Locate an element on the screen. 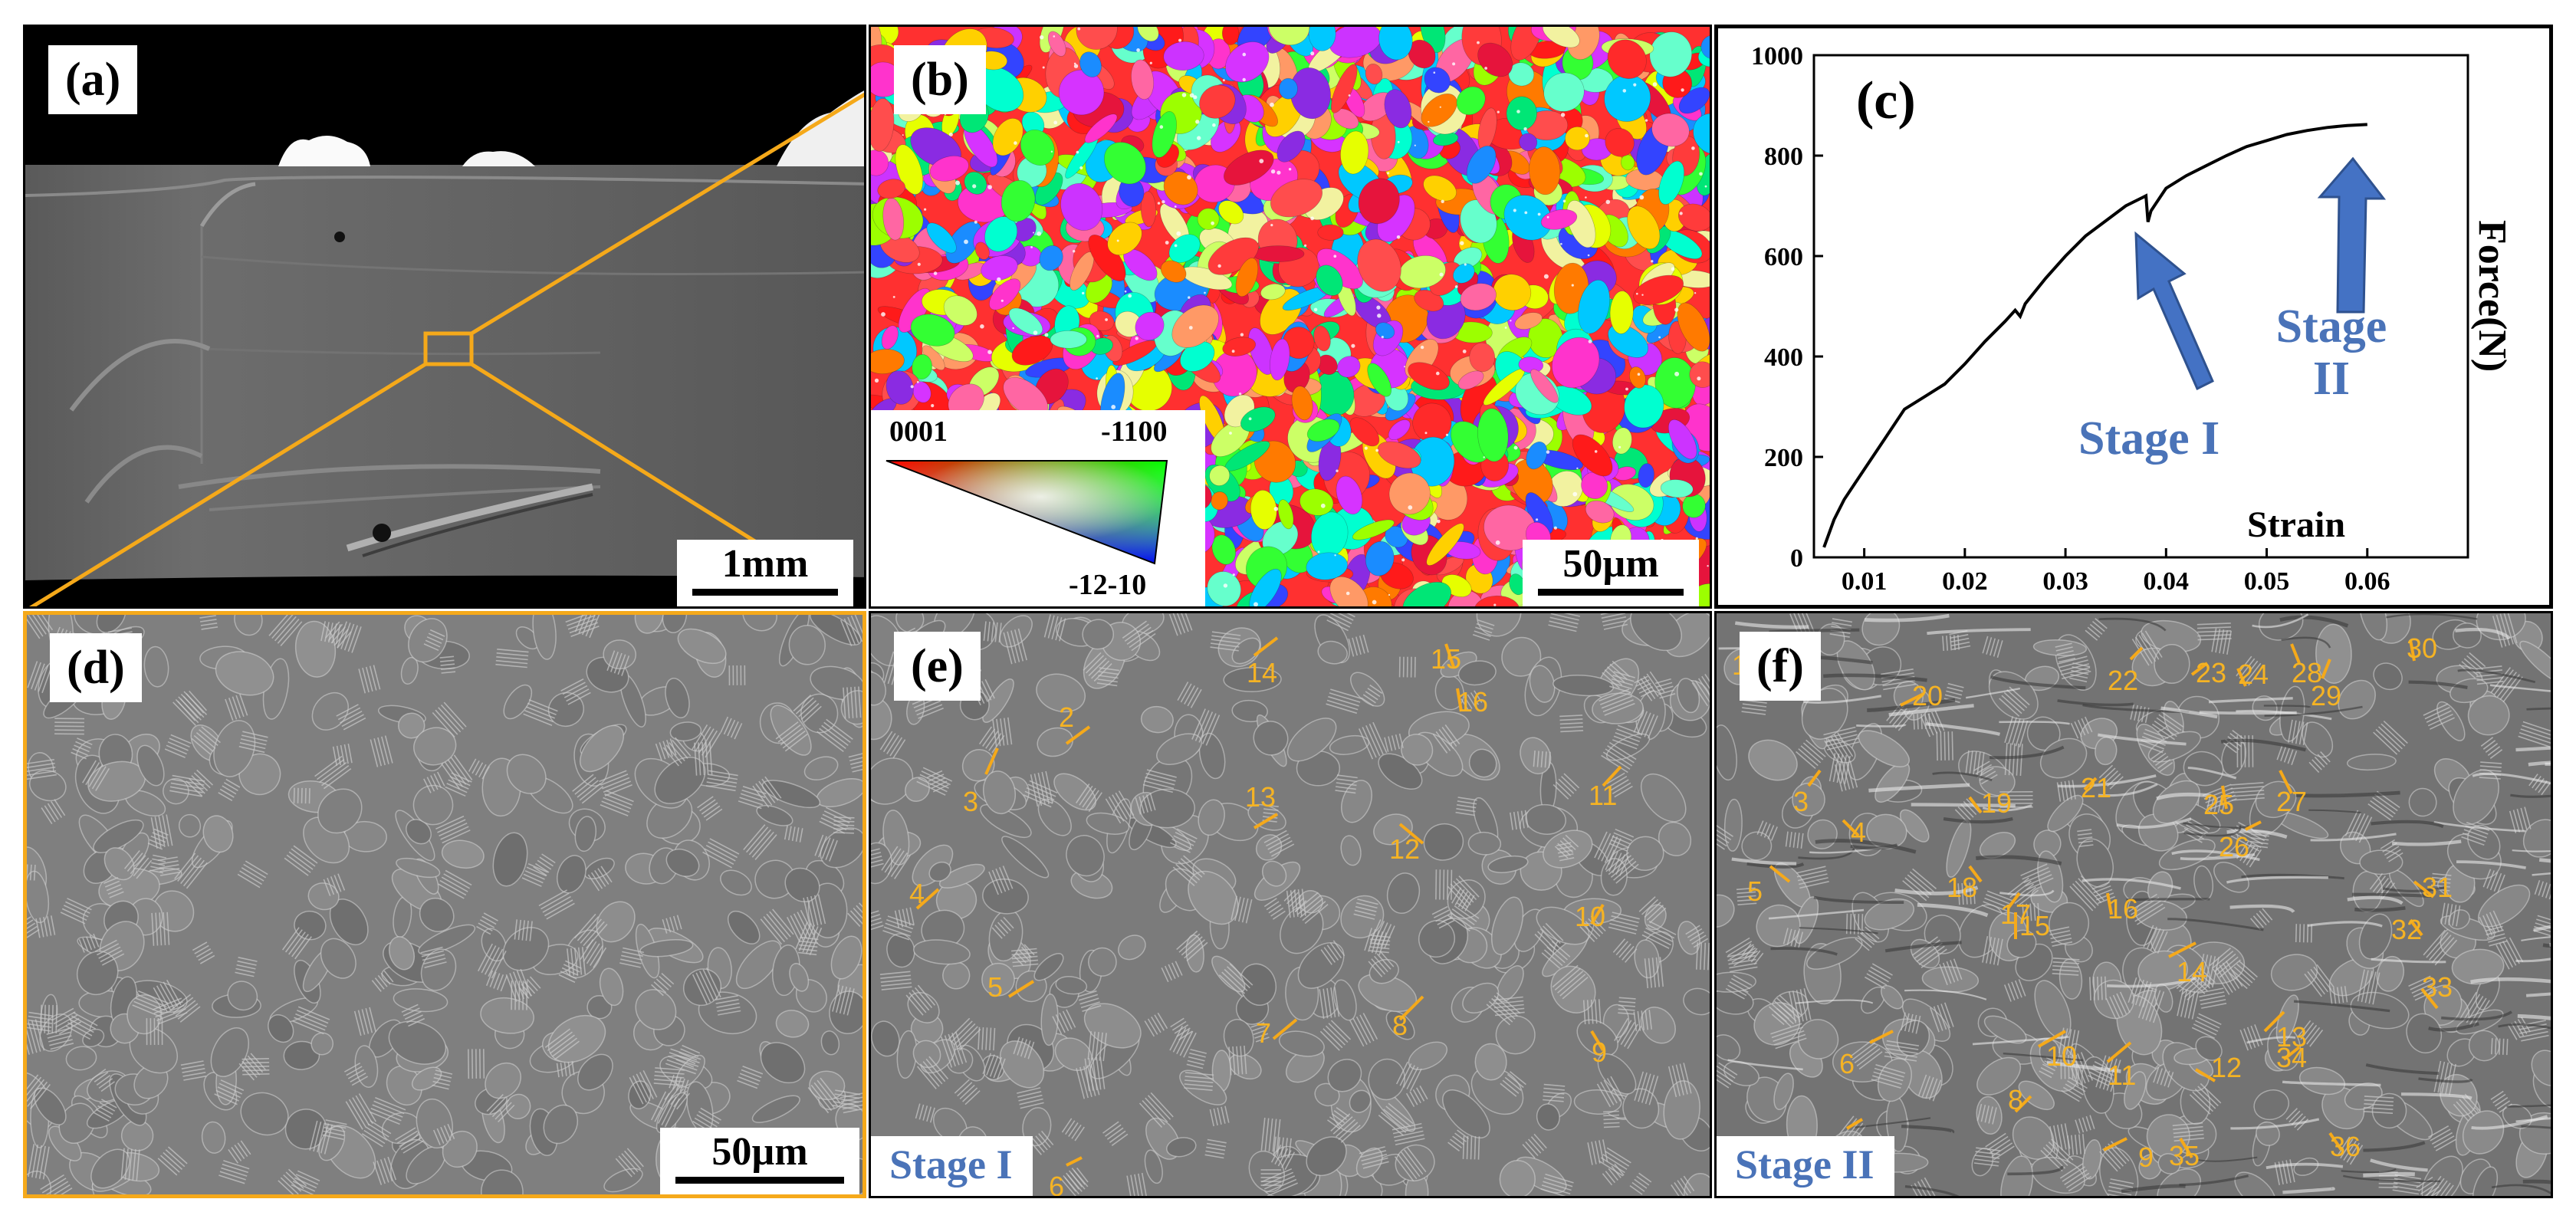  stage-ii-arrow is located at coordinates (2352, 235).